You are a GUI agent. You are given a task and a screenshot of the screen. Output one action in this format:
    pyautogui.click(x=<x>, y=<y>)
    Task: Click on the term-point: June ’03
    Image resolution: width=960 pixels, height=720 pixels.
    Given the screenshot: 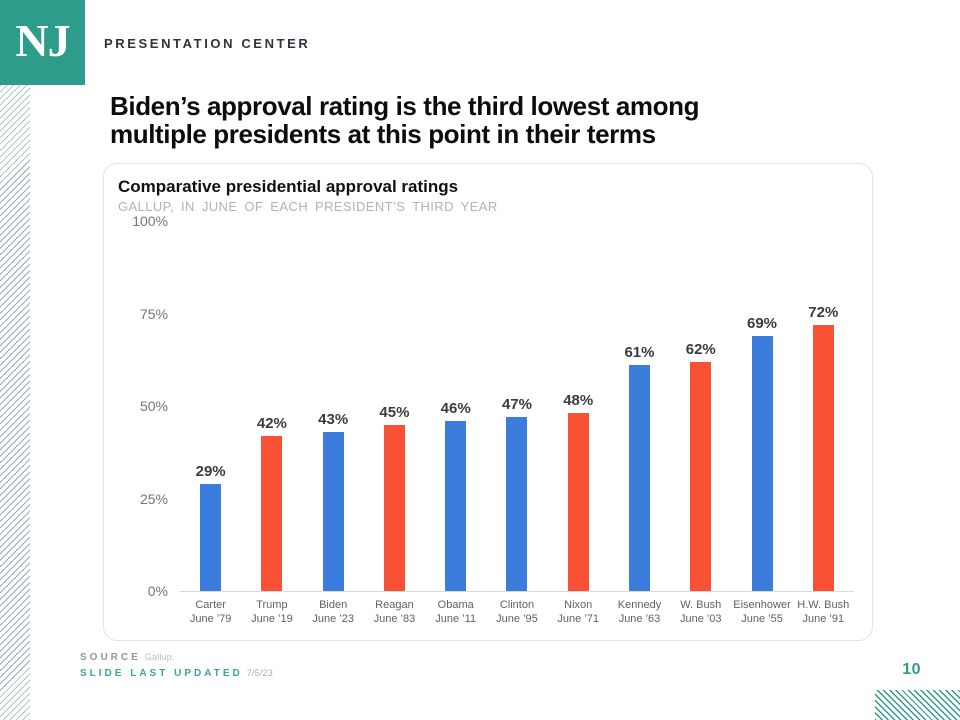 What is the action you would take?
    pyautogui.click(x=700, y=619)
    